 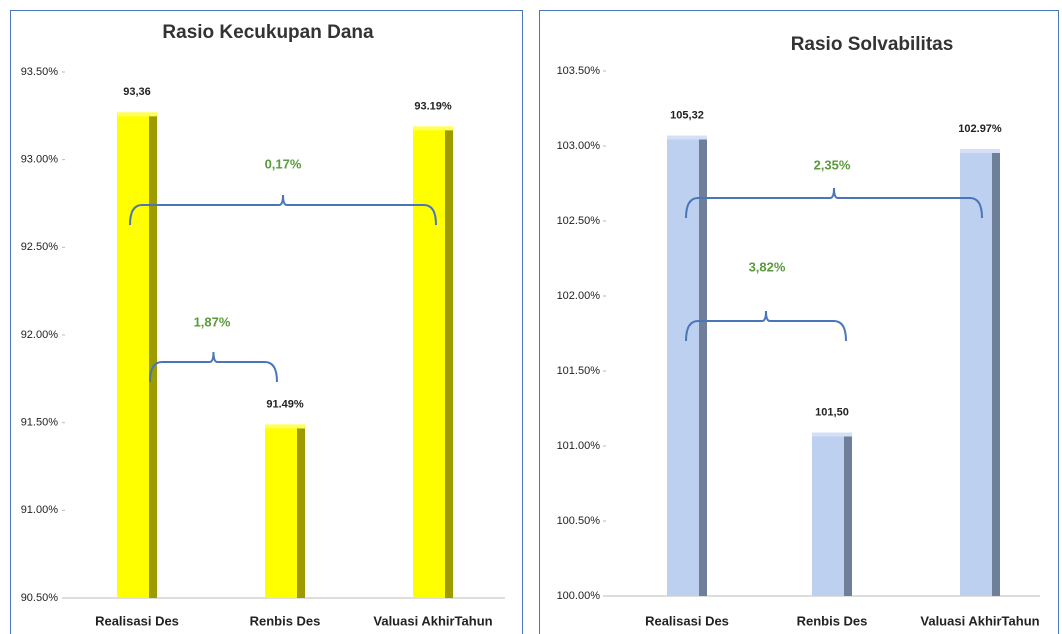 I want to click on y-tick-label: 91.00%, so click(x=40, y=510).